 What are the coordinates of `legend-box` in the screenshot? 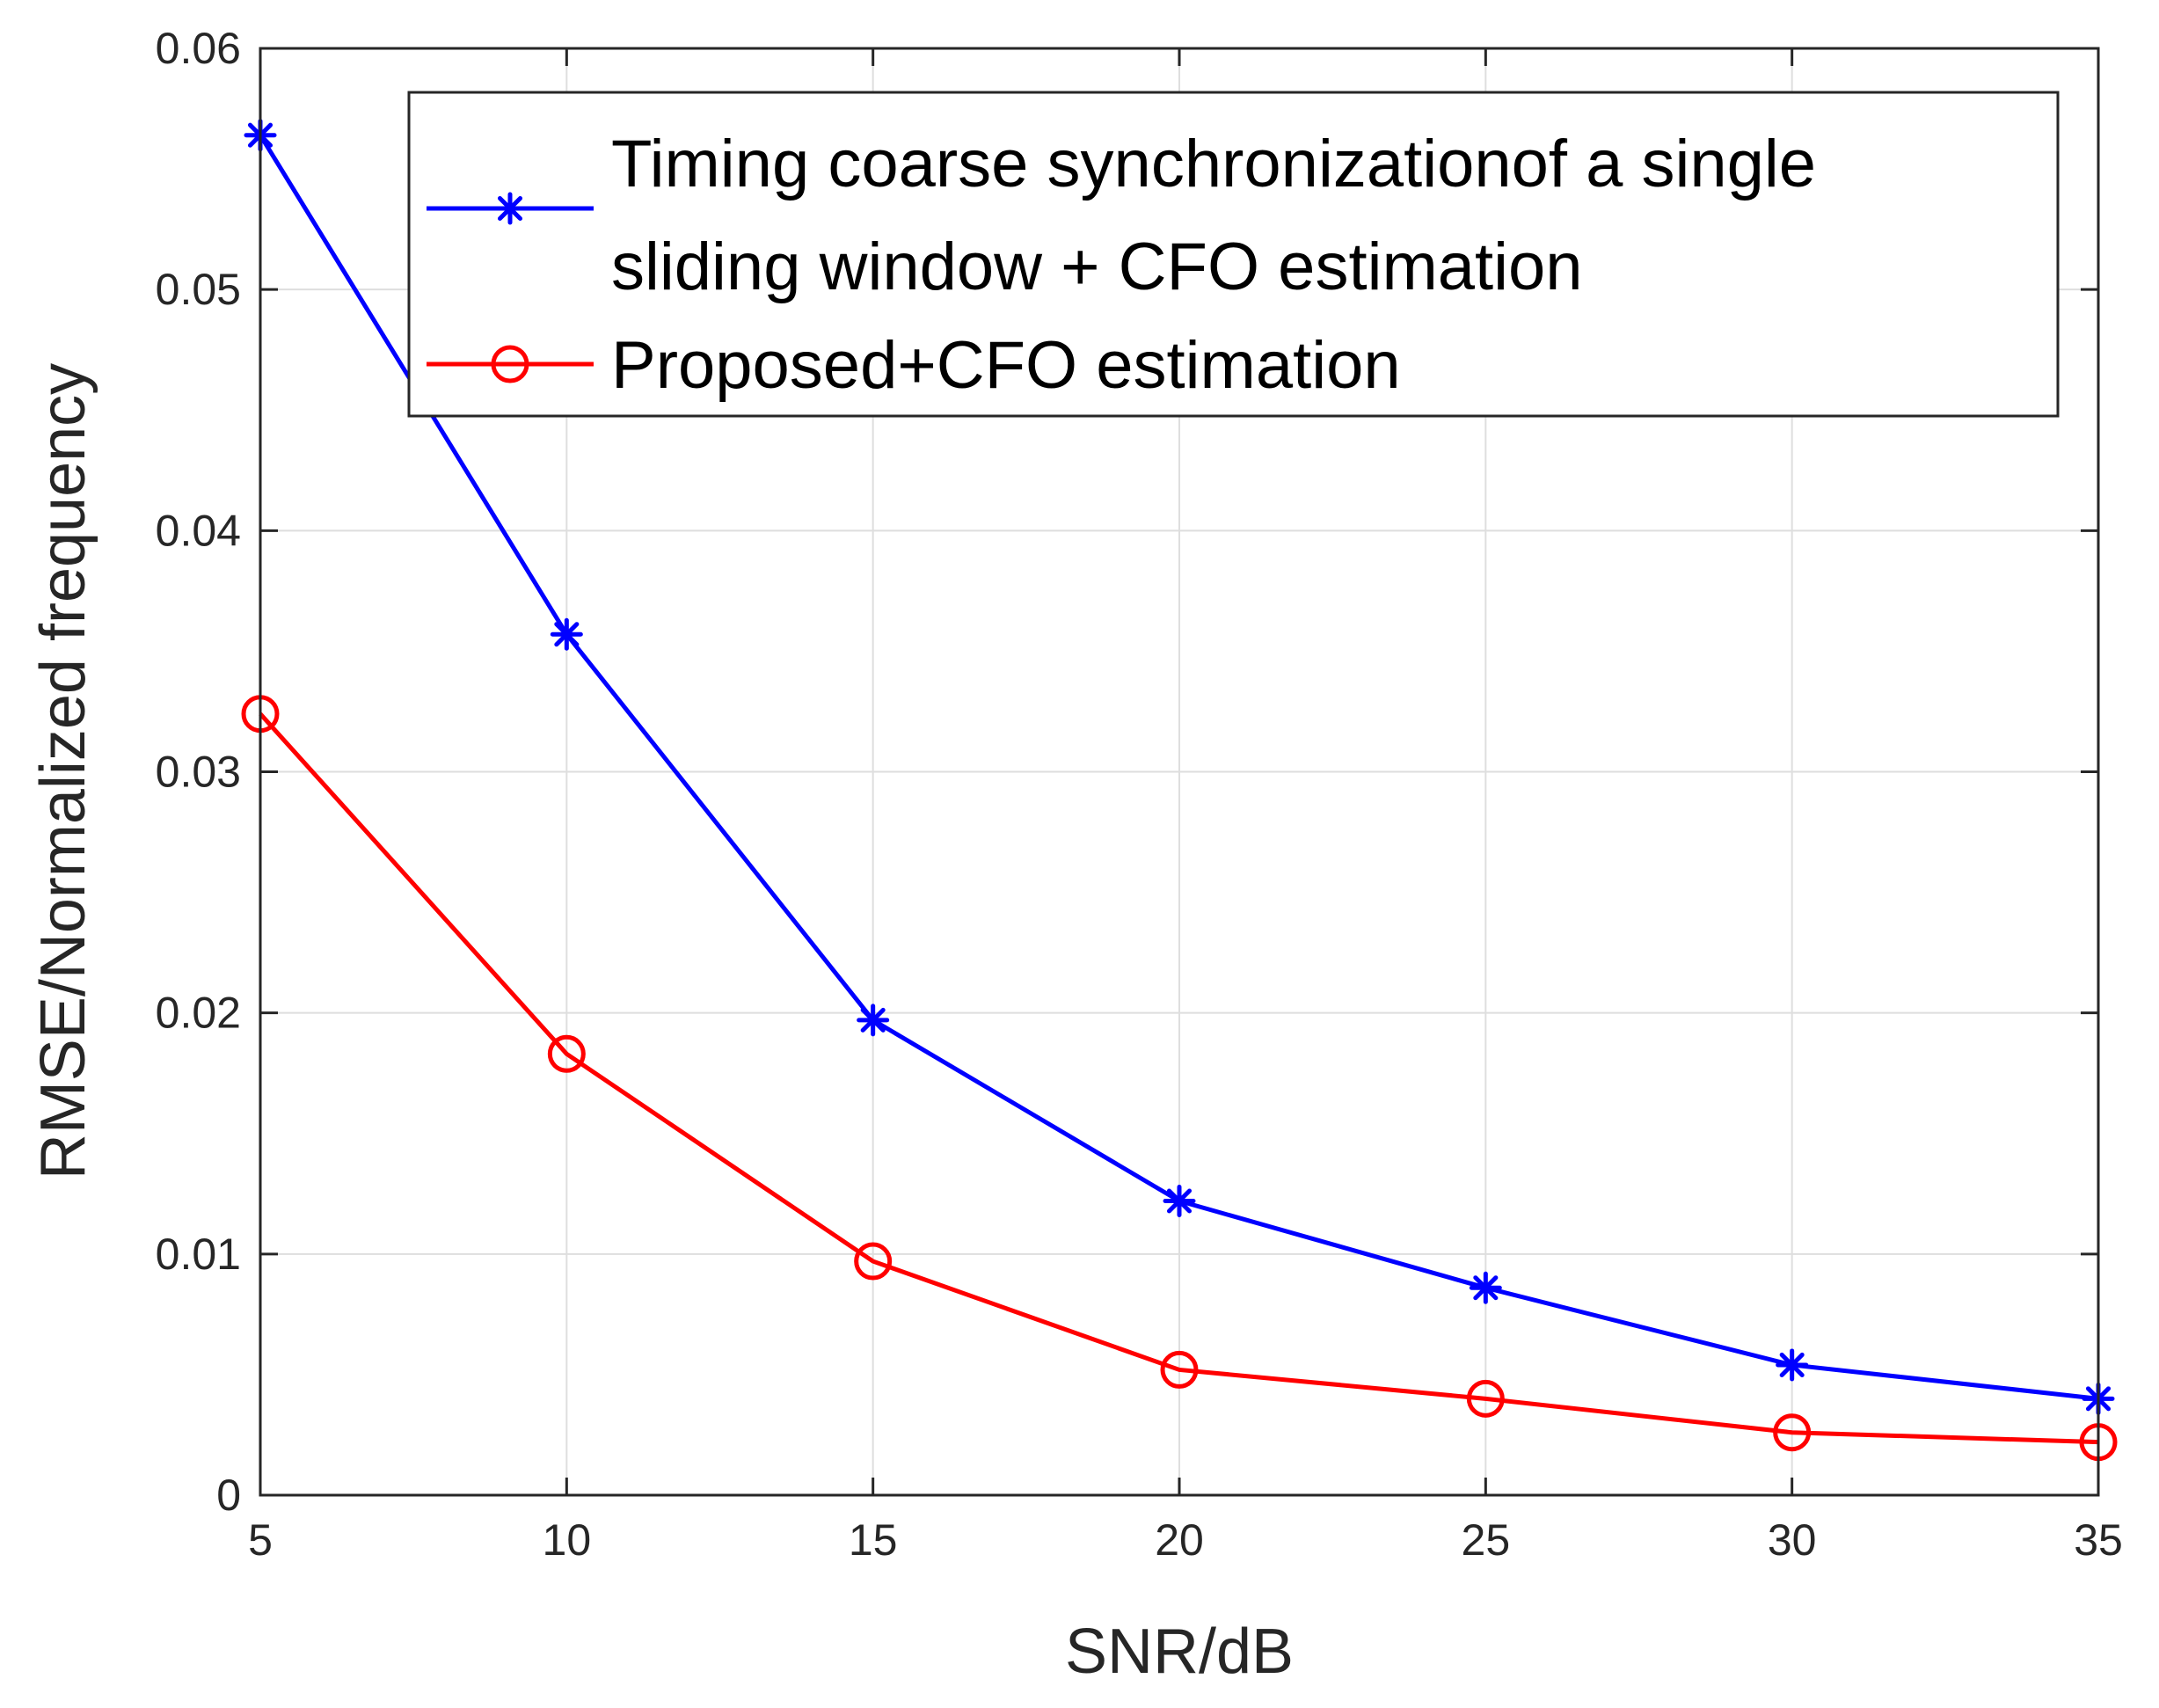 It's located at (1233, 254).